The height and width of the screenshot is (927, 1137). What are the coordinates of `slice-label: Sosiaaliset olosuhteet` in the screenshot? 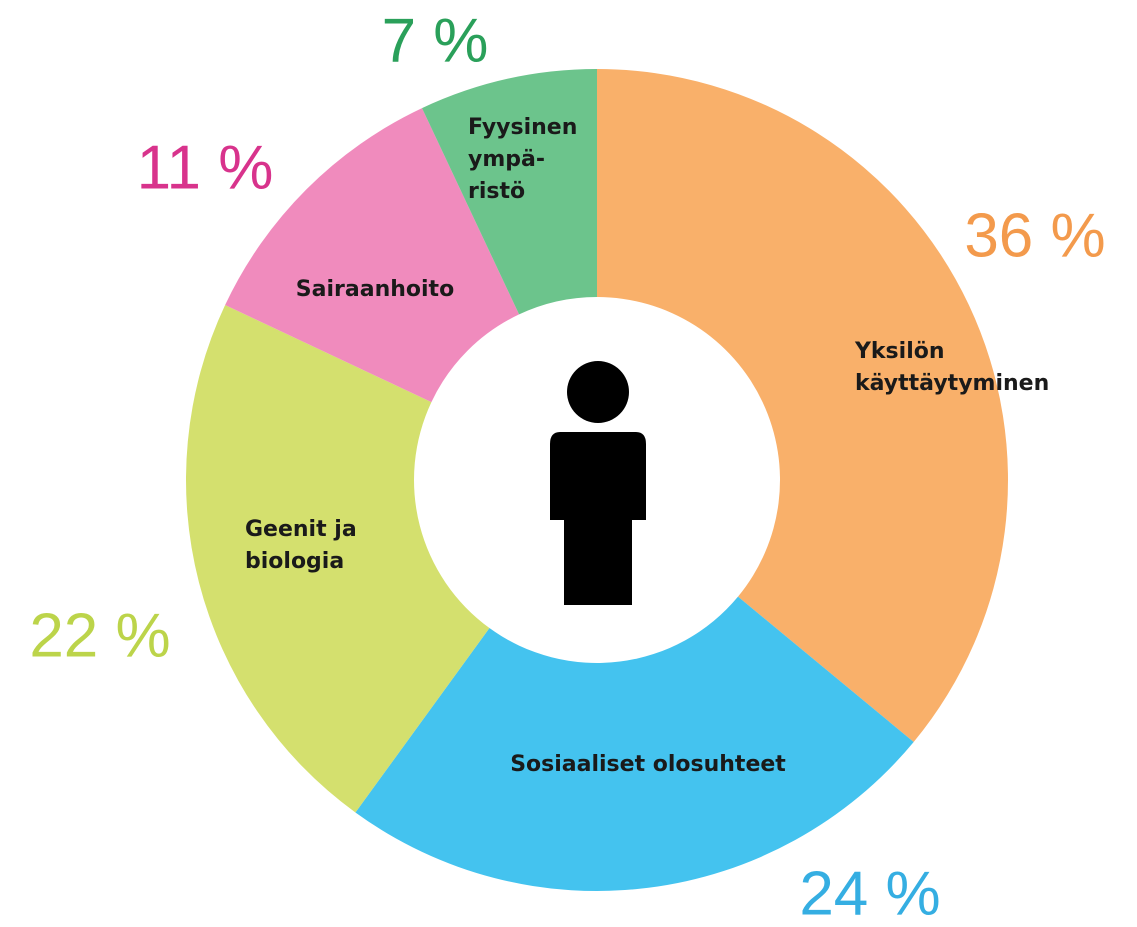 It's located at (648, 764).